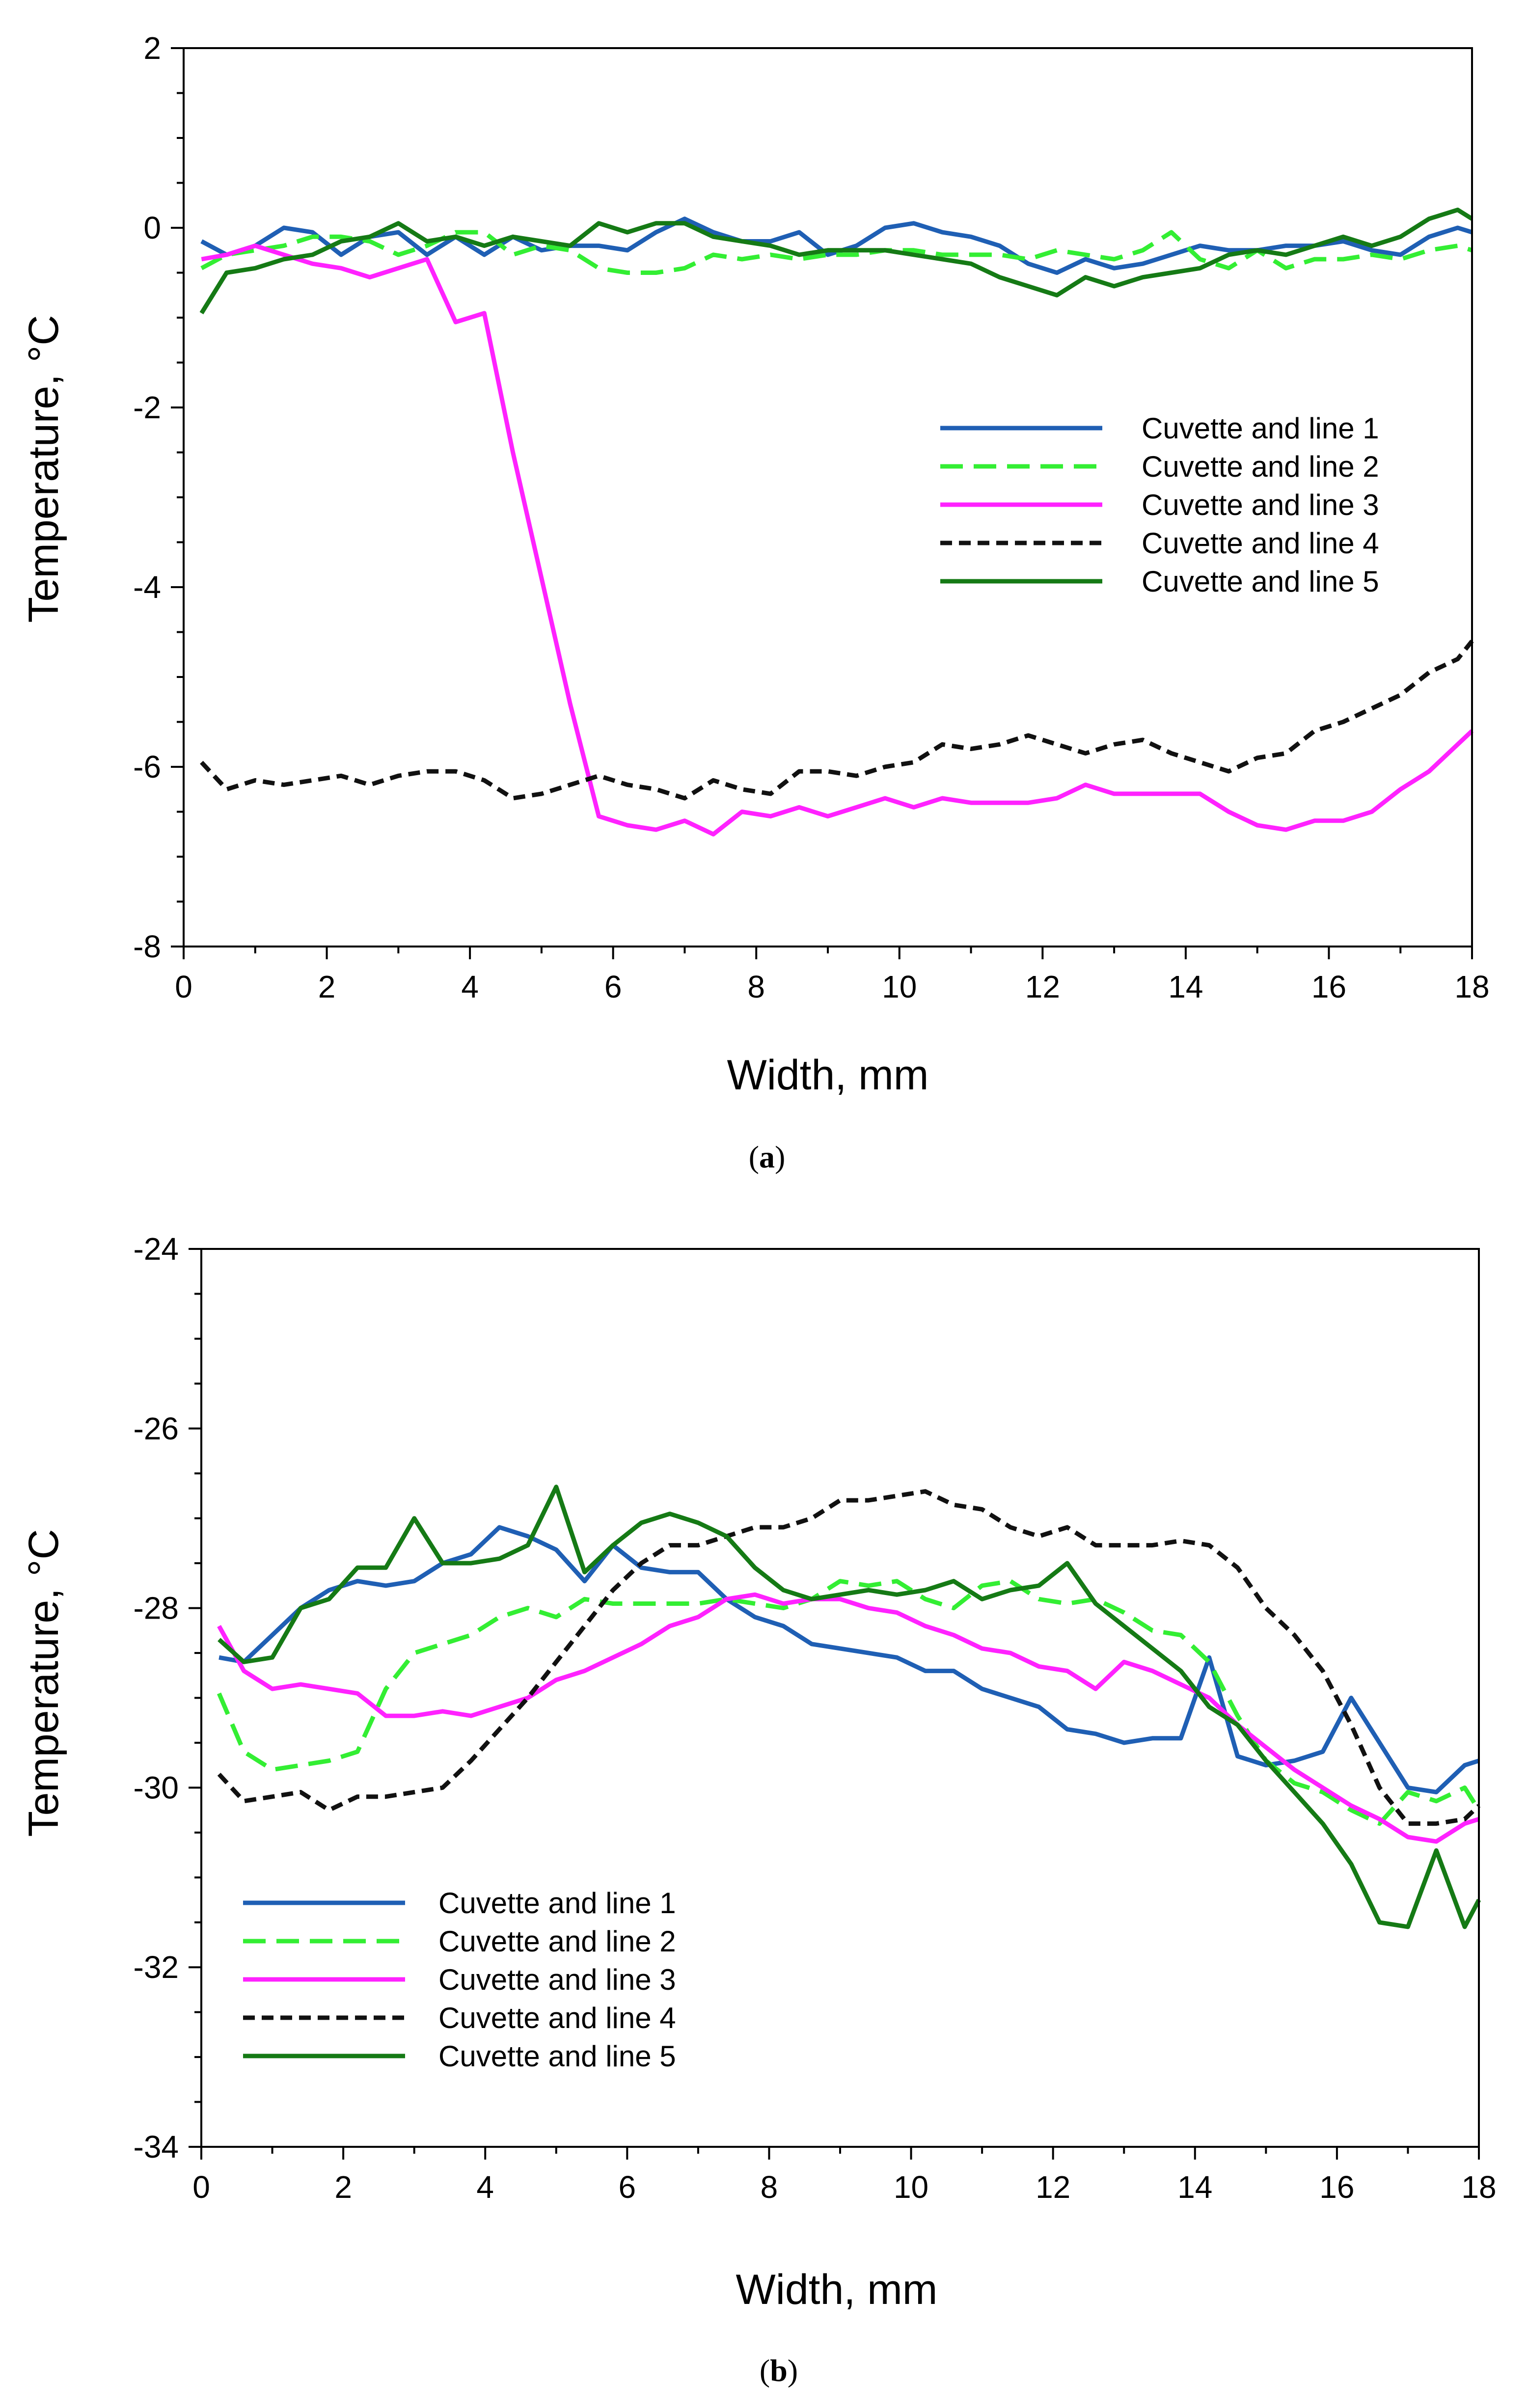 Image resolution: width=1528 pixels, height=2408 pixels. Describe the element at coordinates (201, 2187) in the screenshot. I see `chart-b-x-tick-label: 0` at that location.